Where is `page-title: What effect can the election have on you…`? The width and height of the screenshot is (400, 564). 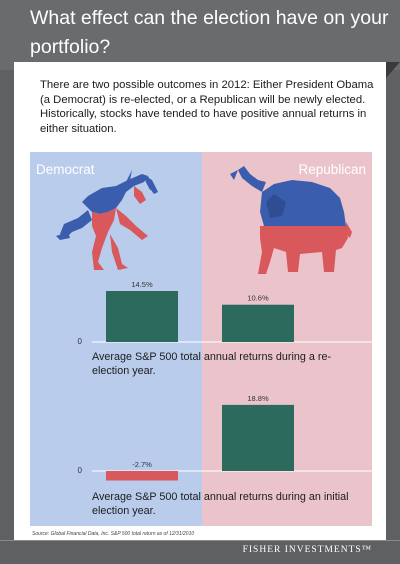
page-title: What effect can the election have on you… is located at coordinates (209, 32).